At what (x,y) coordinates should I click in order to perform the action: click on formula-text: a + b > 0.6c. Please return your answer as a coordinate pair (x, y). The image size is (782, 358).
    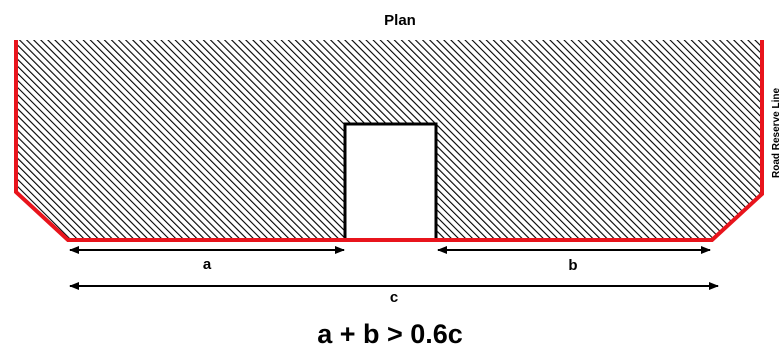
    Looking at the image, I should click on (390, 334).